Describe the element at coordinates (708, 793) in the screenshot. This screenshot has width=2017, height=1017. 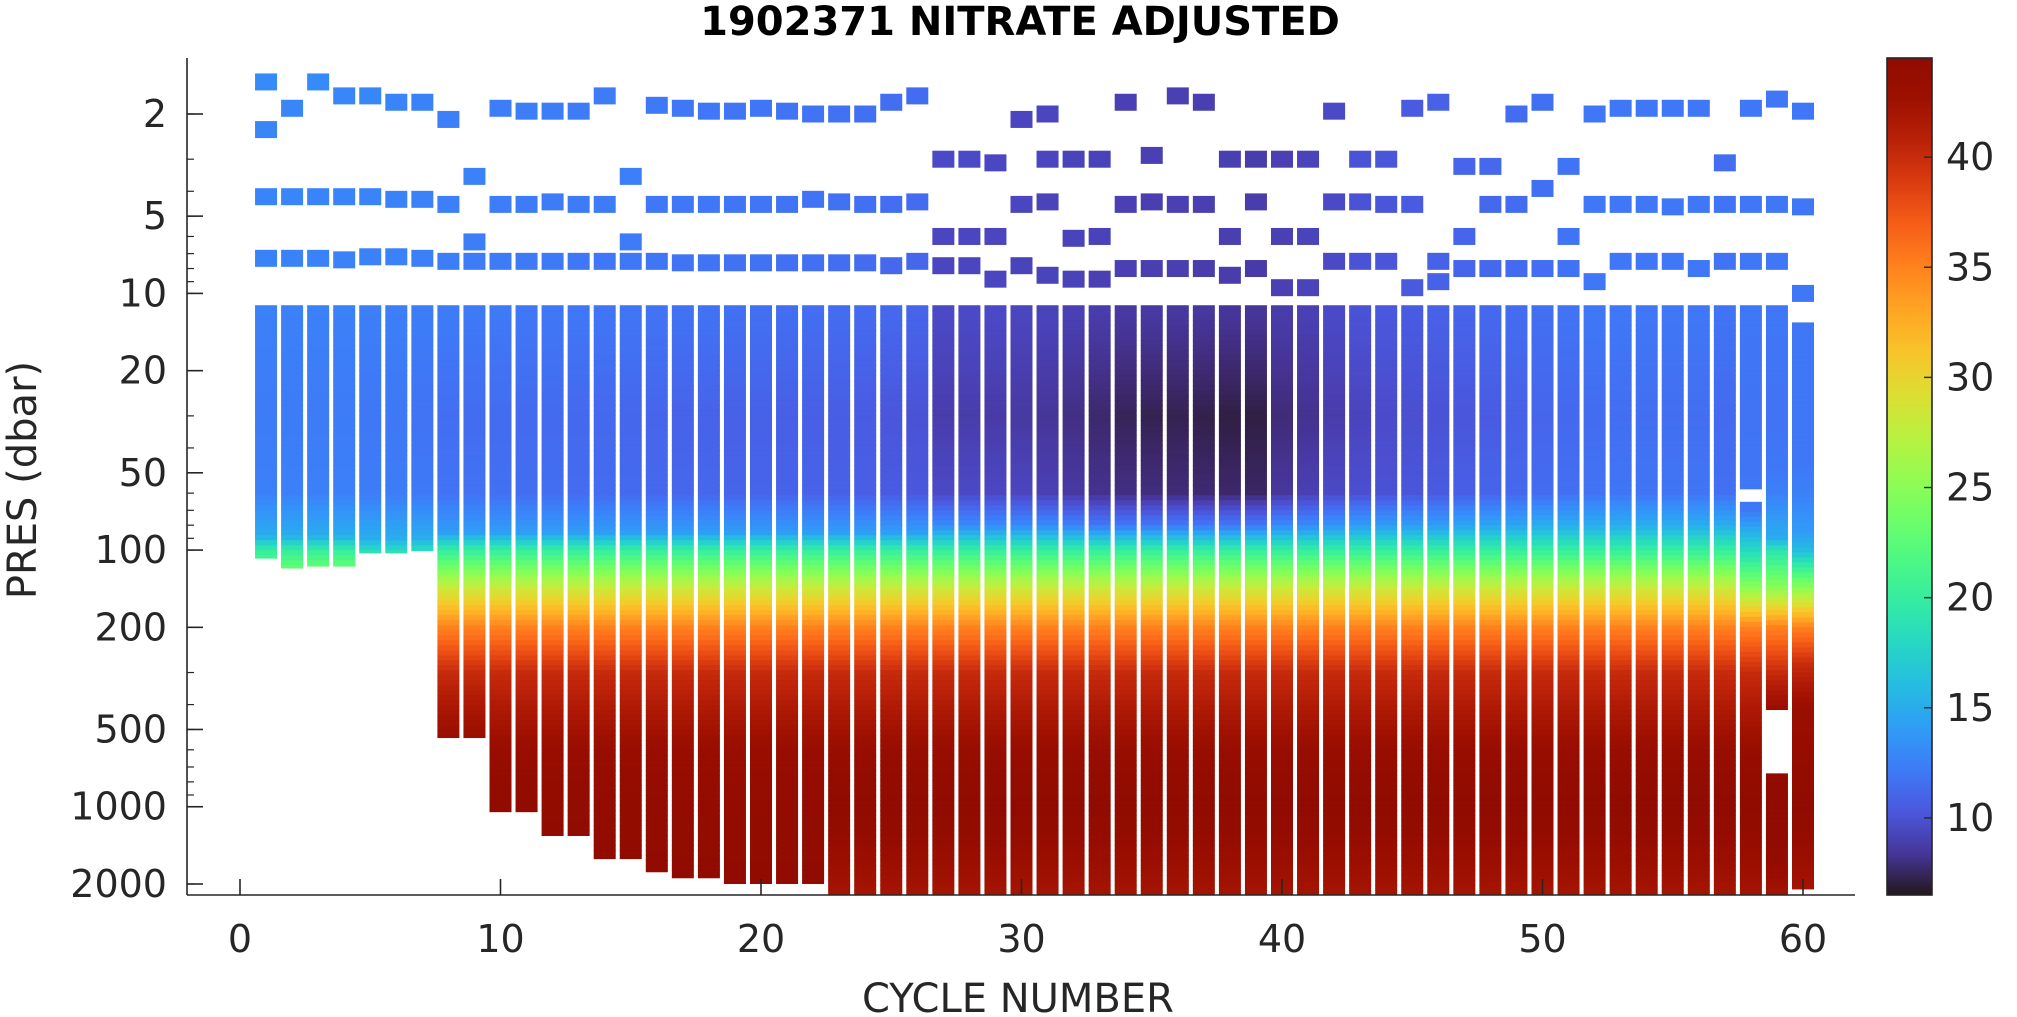
I see `nitrate-column-cycle-18-seg1` at that location.